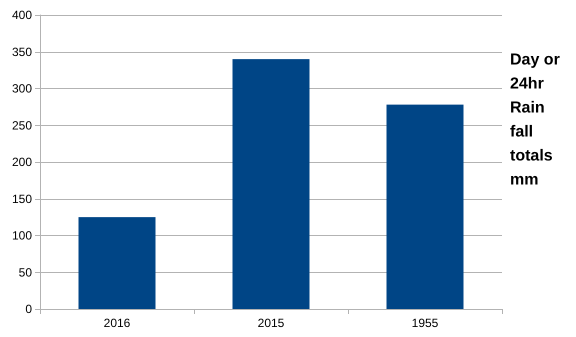 Image resolution: width=576 pixels, height=337 pixels. Describe the element at coordinates (22, 235) in the screenshot. I see `y-tick-label: 100` at that location.